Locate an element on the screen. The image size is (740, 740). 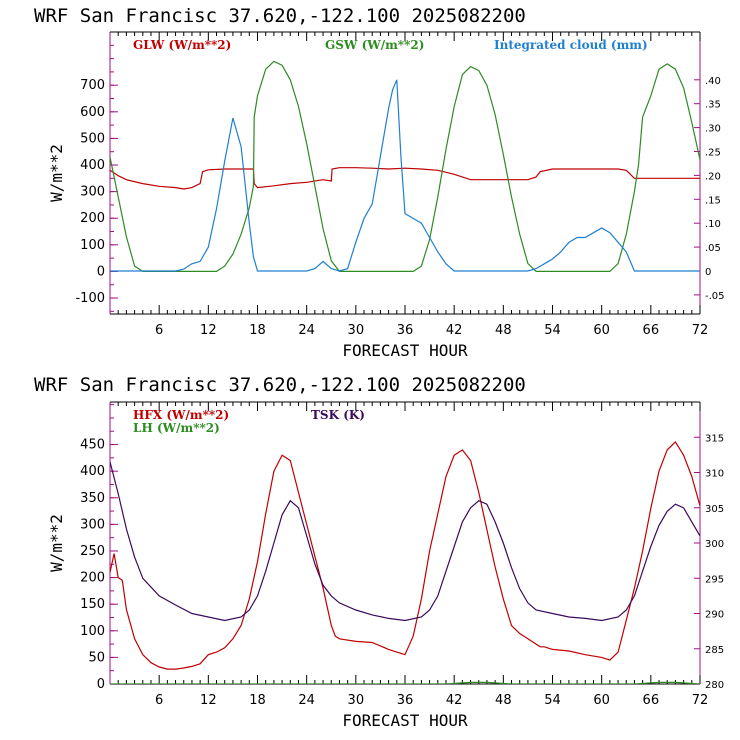
y-tick-label: 450 is located at coordinates (92, 445).